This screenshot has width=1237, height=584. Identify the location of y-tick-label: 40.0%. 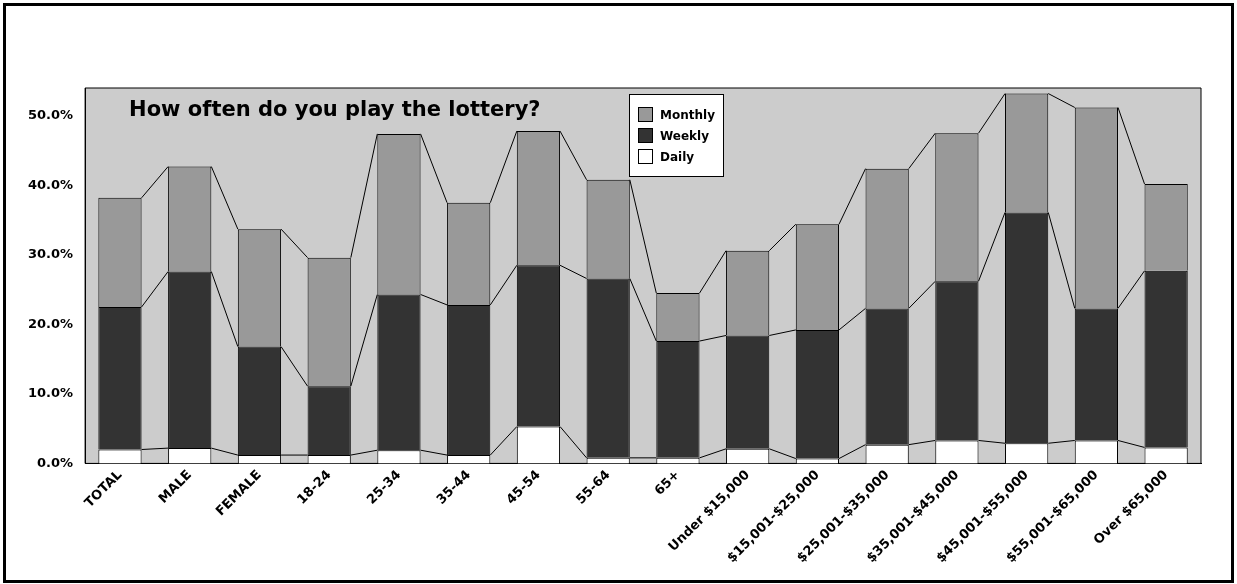
(50, 184).